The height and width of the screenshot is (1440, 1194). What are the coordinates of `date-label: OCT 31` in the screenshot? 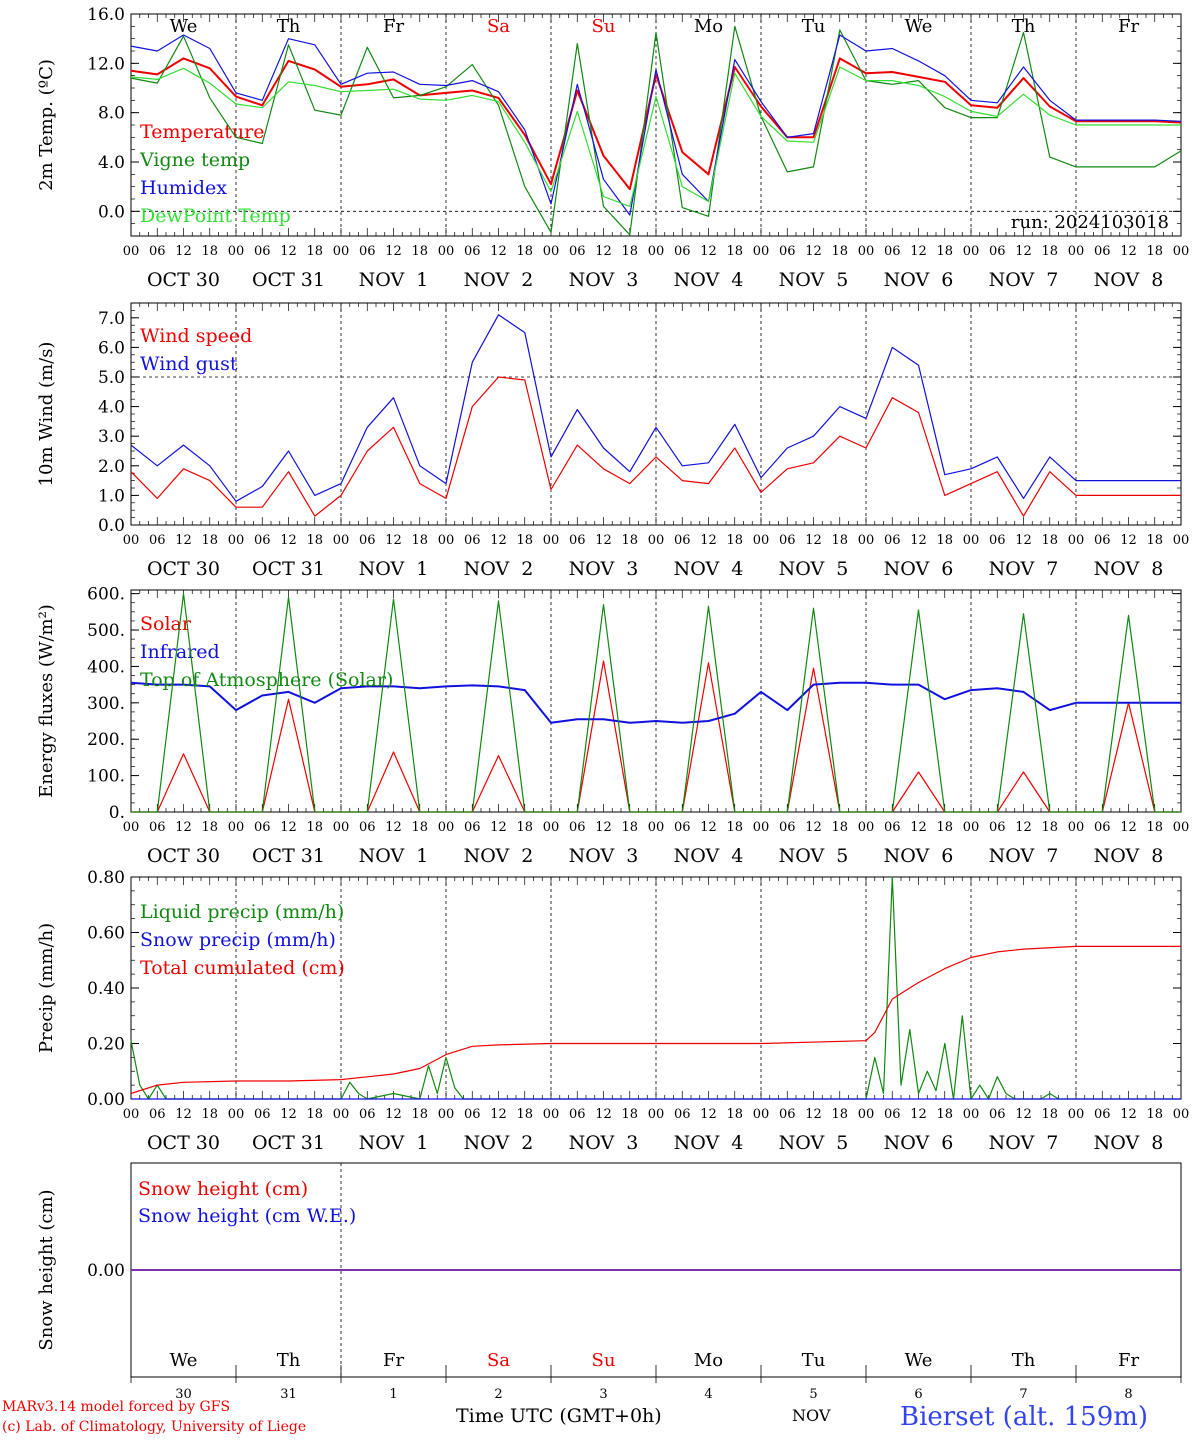 It's located at (288, 280).